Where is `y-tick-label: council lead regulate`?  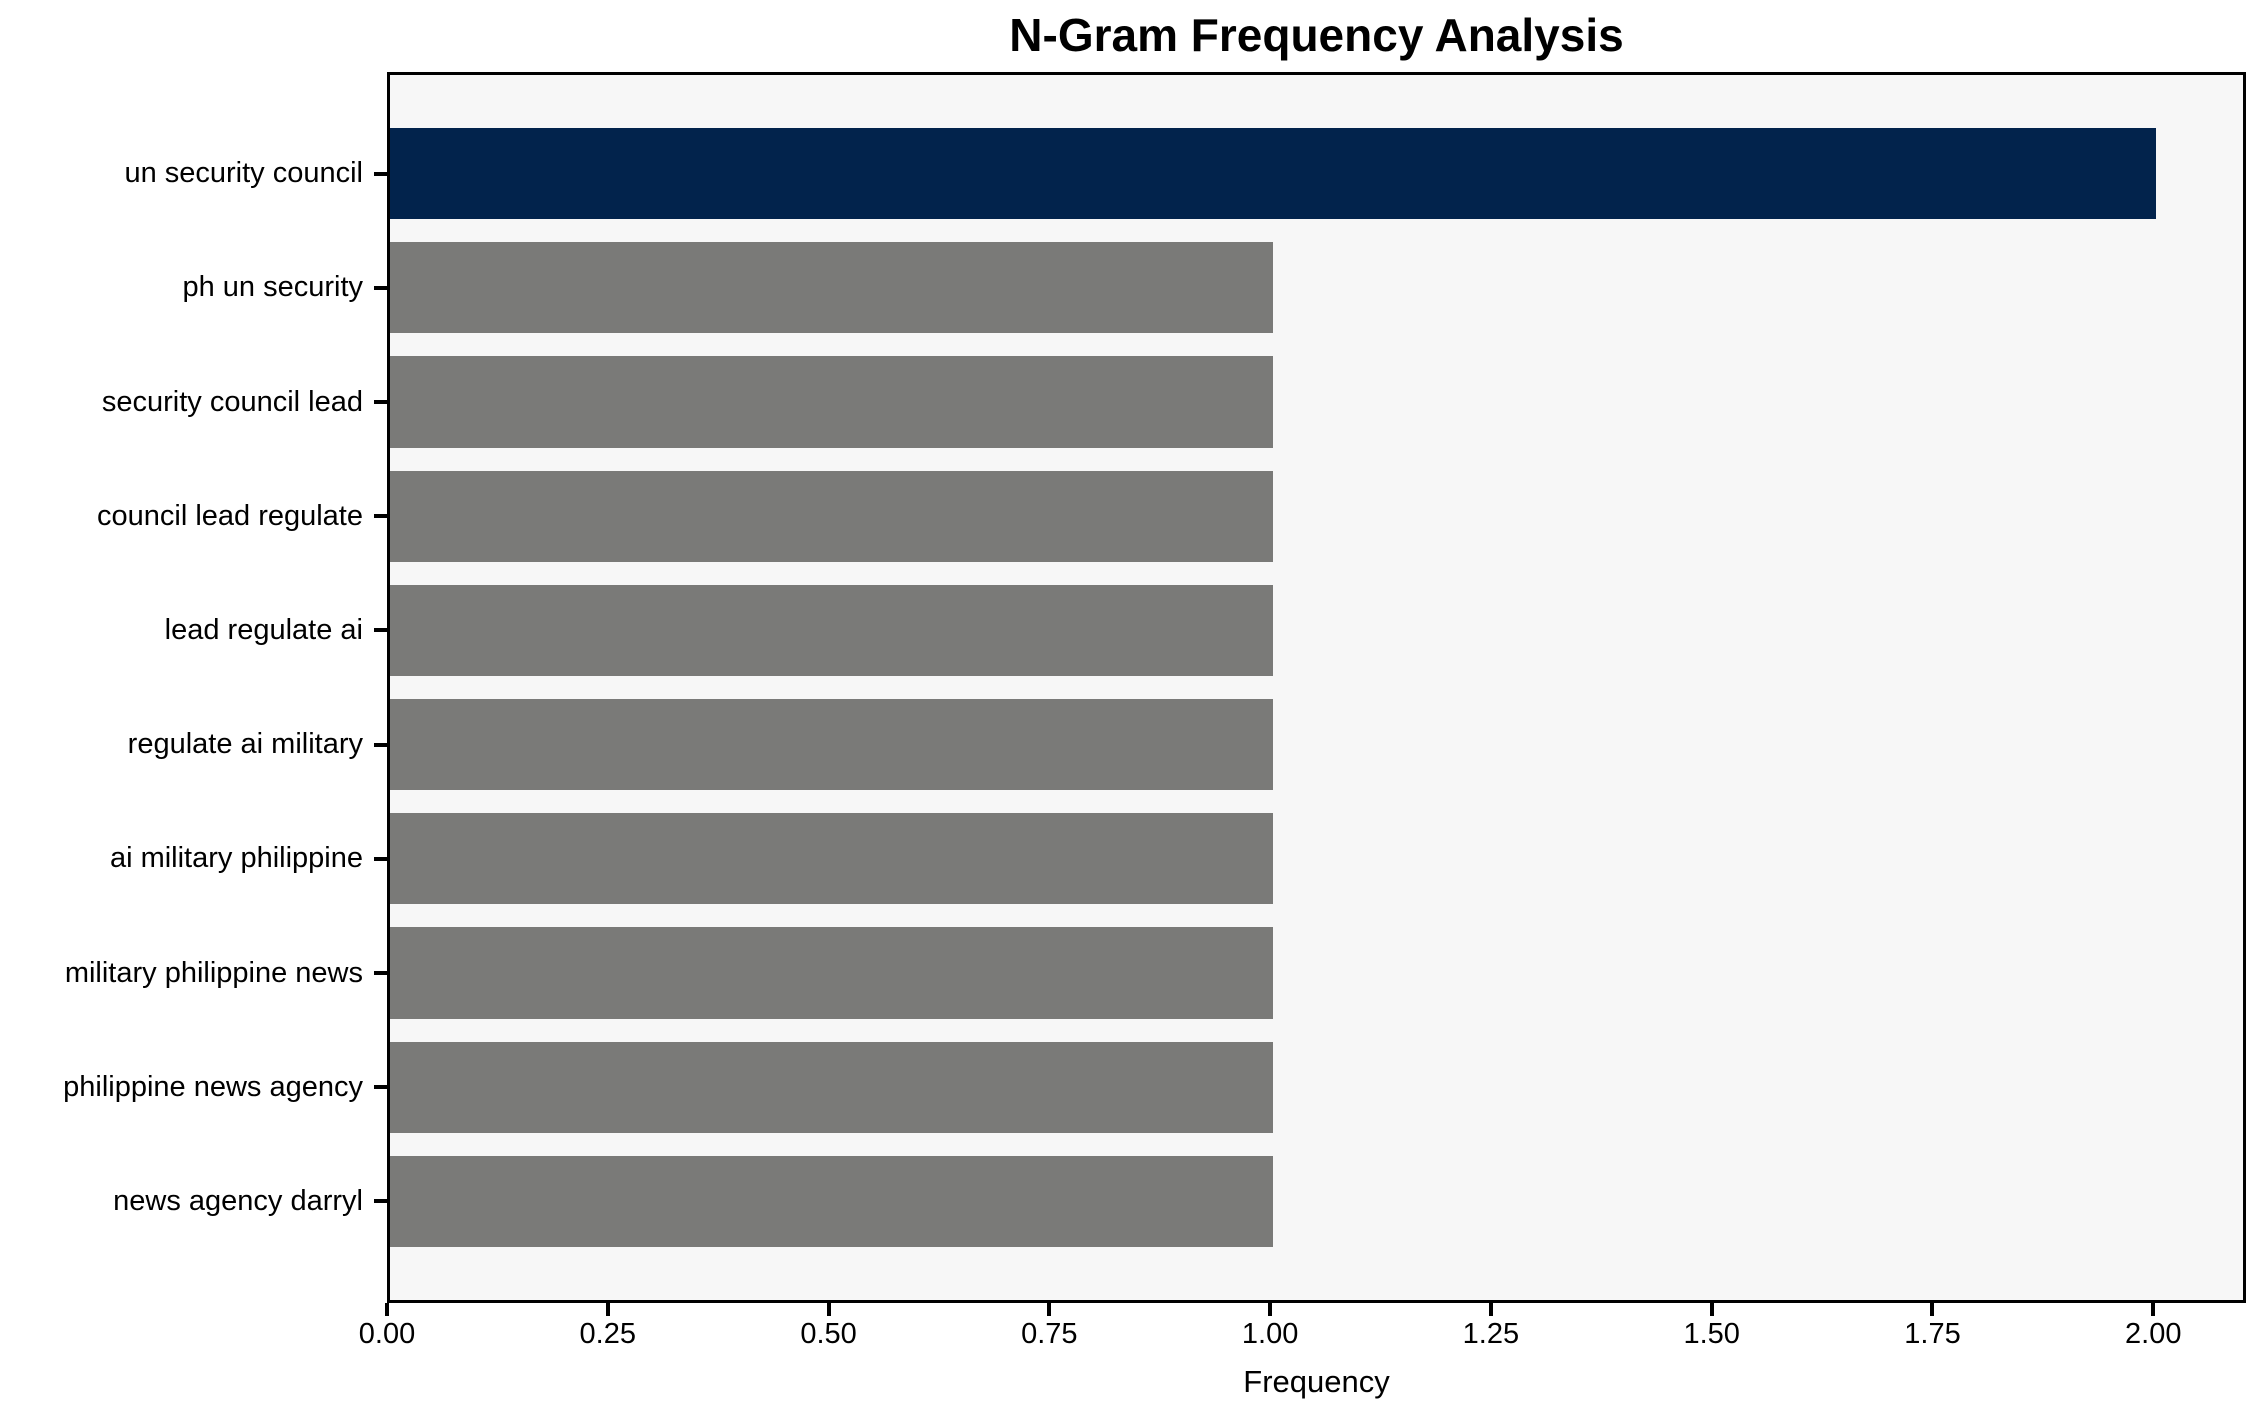
y-tick-label: council lead regulate is located at coordinates (229, 515).